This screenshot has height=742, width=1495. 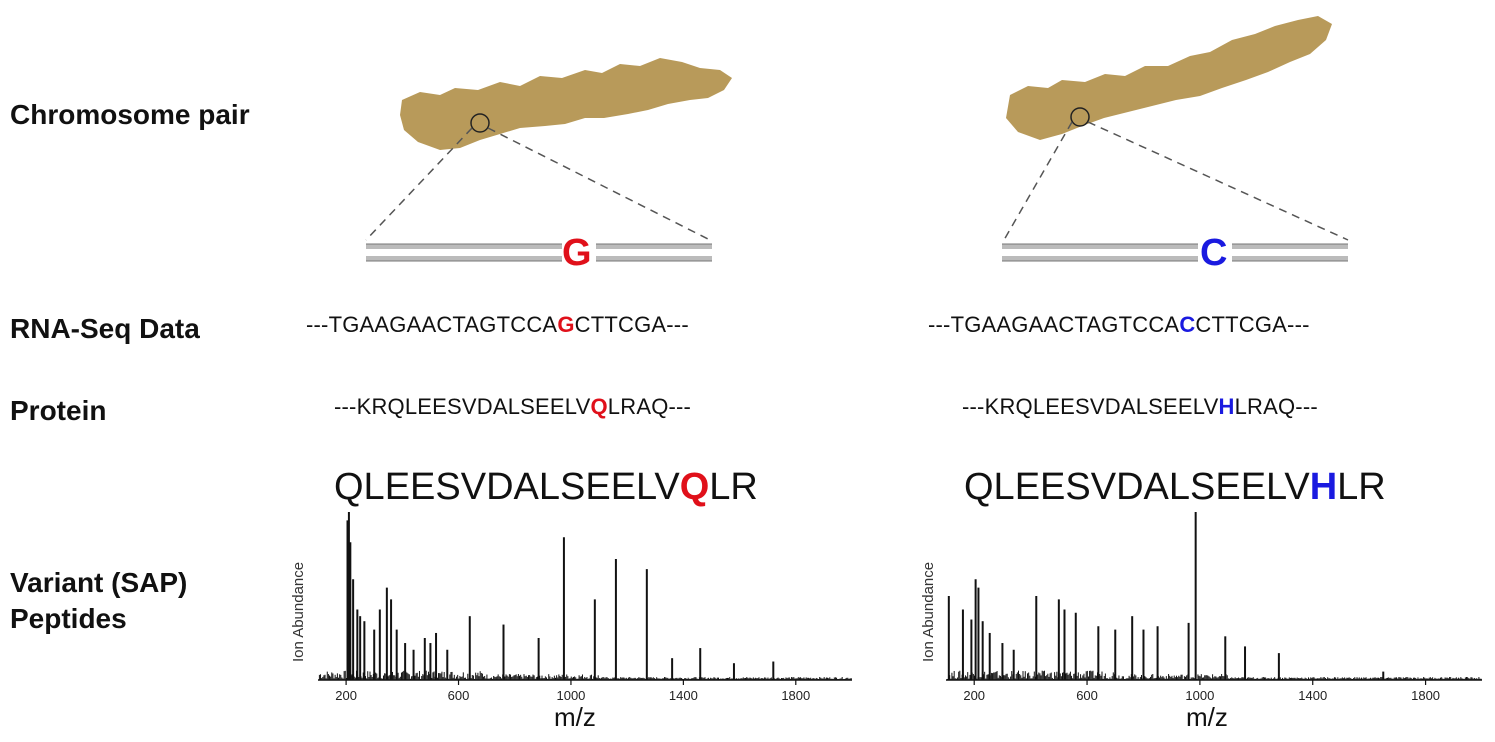 I want to click on peptide-right-post: LR, so click(x=1361, y=487).